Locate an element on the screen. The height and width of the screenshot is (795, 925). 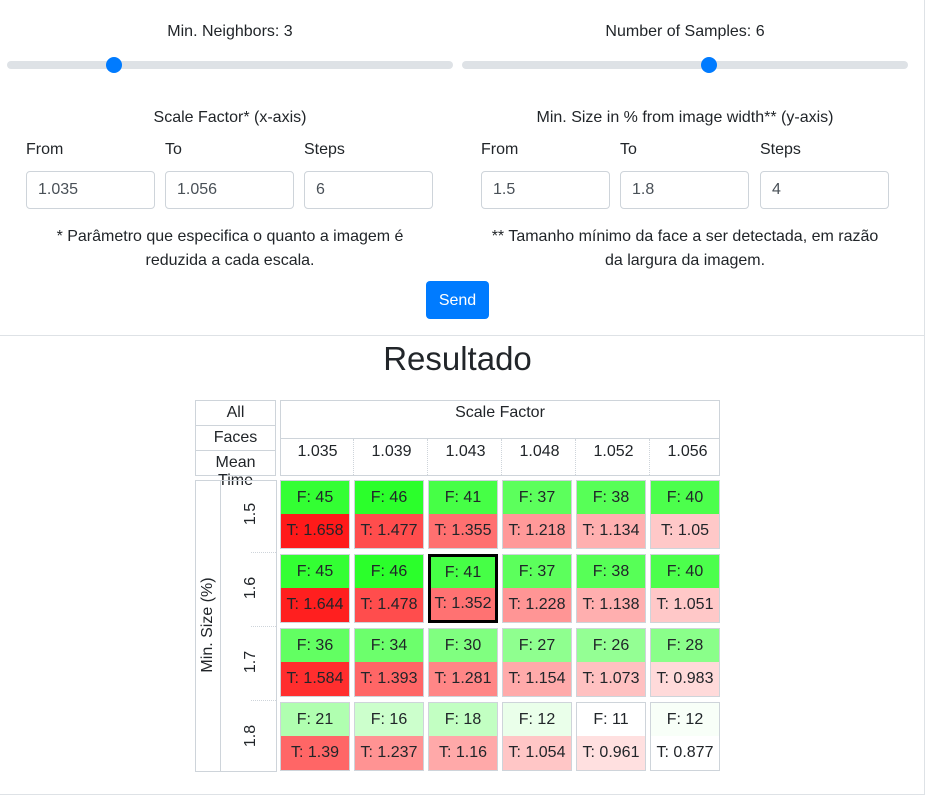
cell-faces-value: F: 16 is located at coordinates (389, 720).